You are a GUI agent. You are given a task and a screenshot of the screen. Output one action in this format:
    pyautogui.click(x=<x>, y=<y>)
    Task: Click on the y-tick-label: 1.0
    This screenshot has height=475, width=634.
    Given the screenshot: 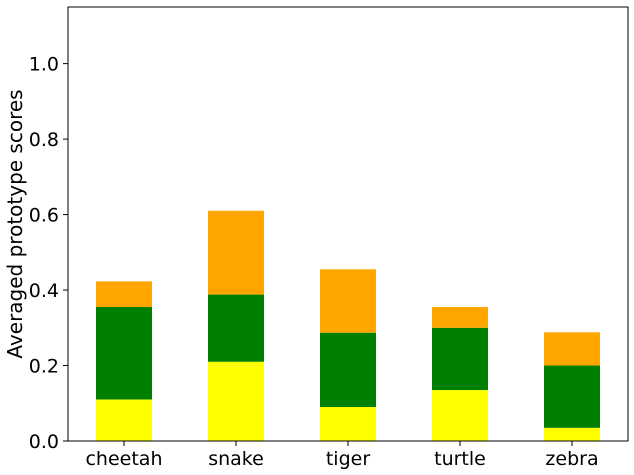 What is the action you would take?
    pyautogui.click(x=44, y=65)
    